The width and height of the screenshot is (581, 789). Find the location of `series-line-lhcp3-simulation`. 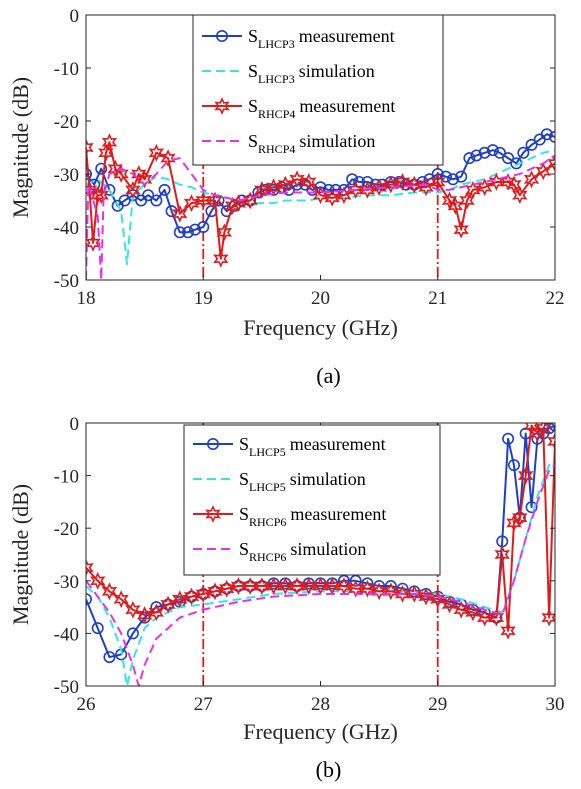

series-line-lhcp3-simulation is located at coordinates (320, 207).